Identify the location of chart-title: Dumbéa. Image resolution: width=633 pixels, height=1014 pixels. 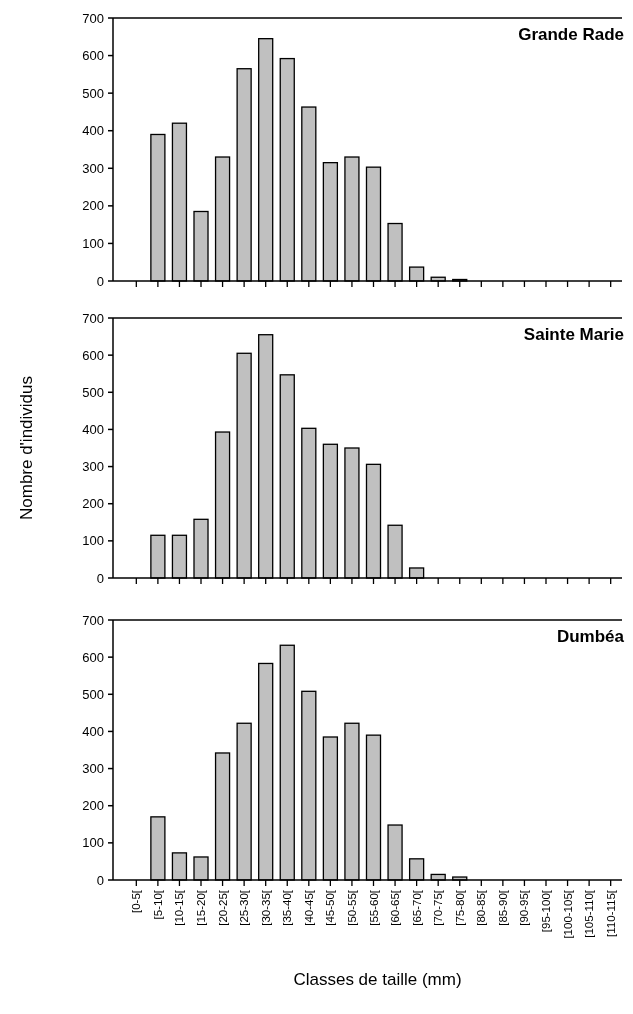
(590, 636).